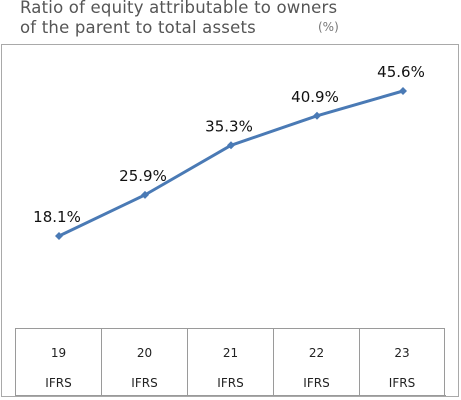  I want to click on category-cell-20: 20 IFRS, so click(144, 362).